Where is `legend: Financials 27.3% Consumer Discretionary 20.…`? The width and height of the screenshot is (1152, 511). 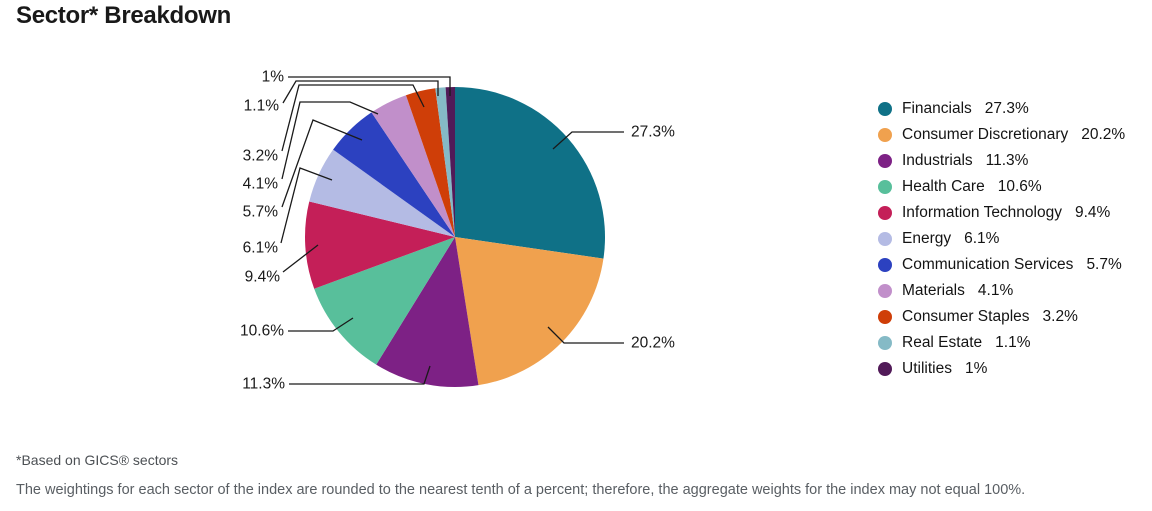
legend: Financials 27.3% Consumer Discretionary 20.… is located at coordinates (1001, 239).